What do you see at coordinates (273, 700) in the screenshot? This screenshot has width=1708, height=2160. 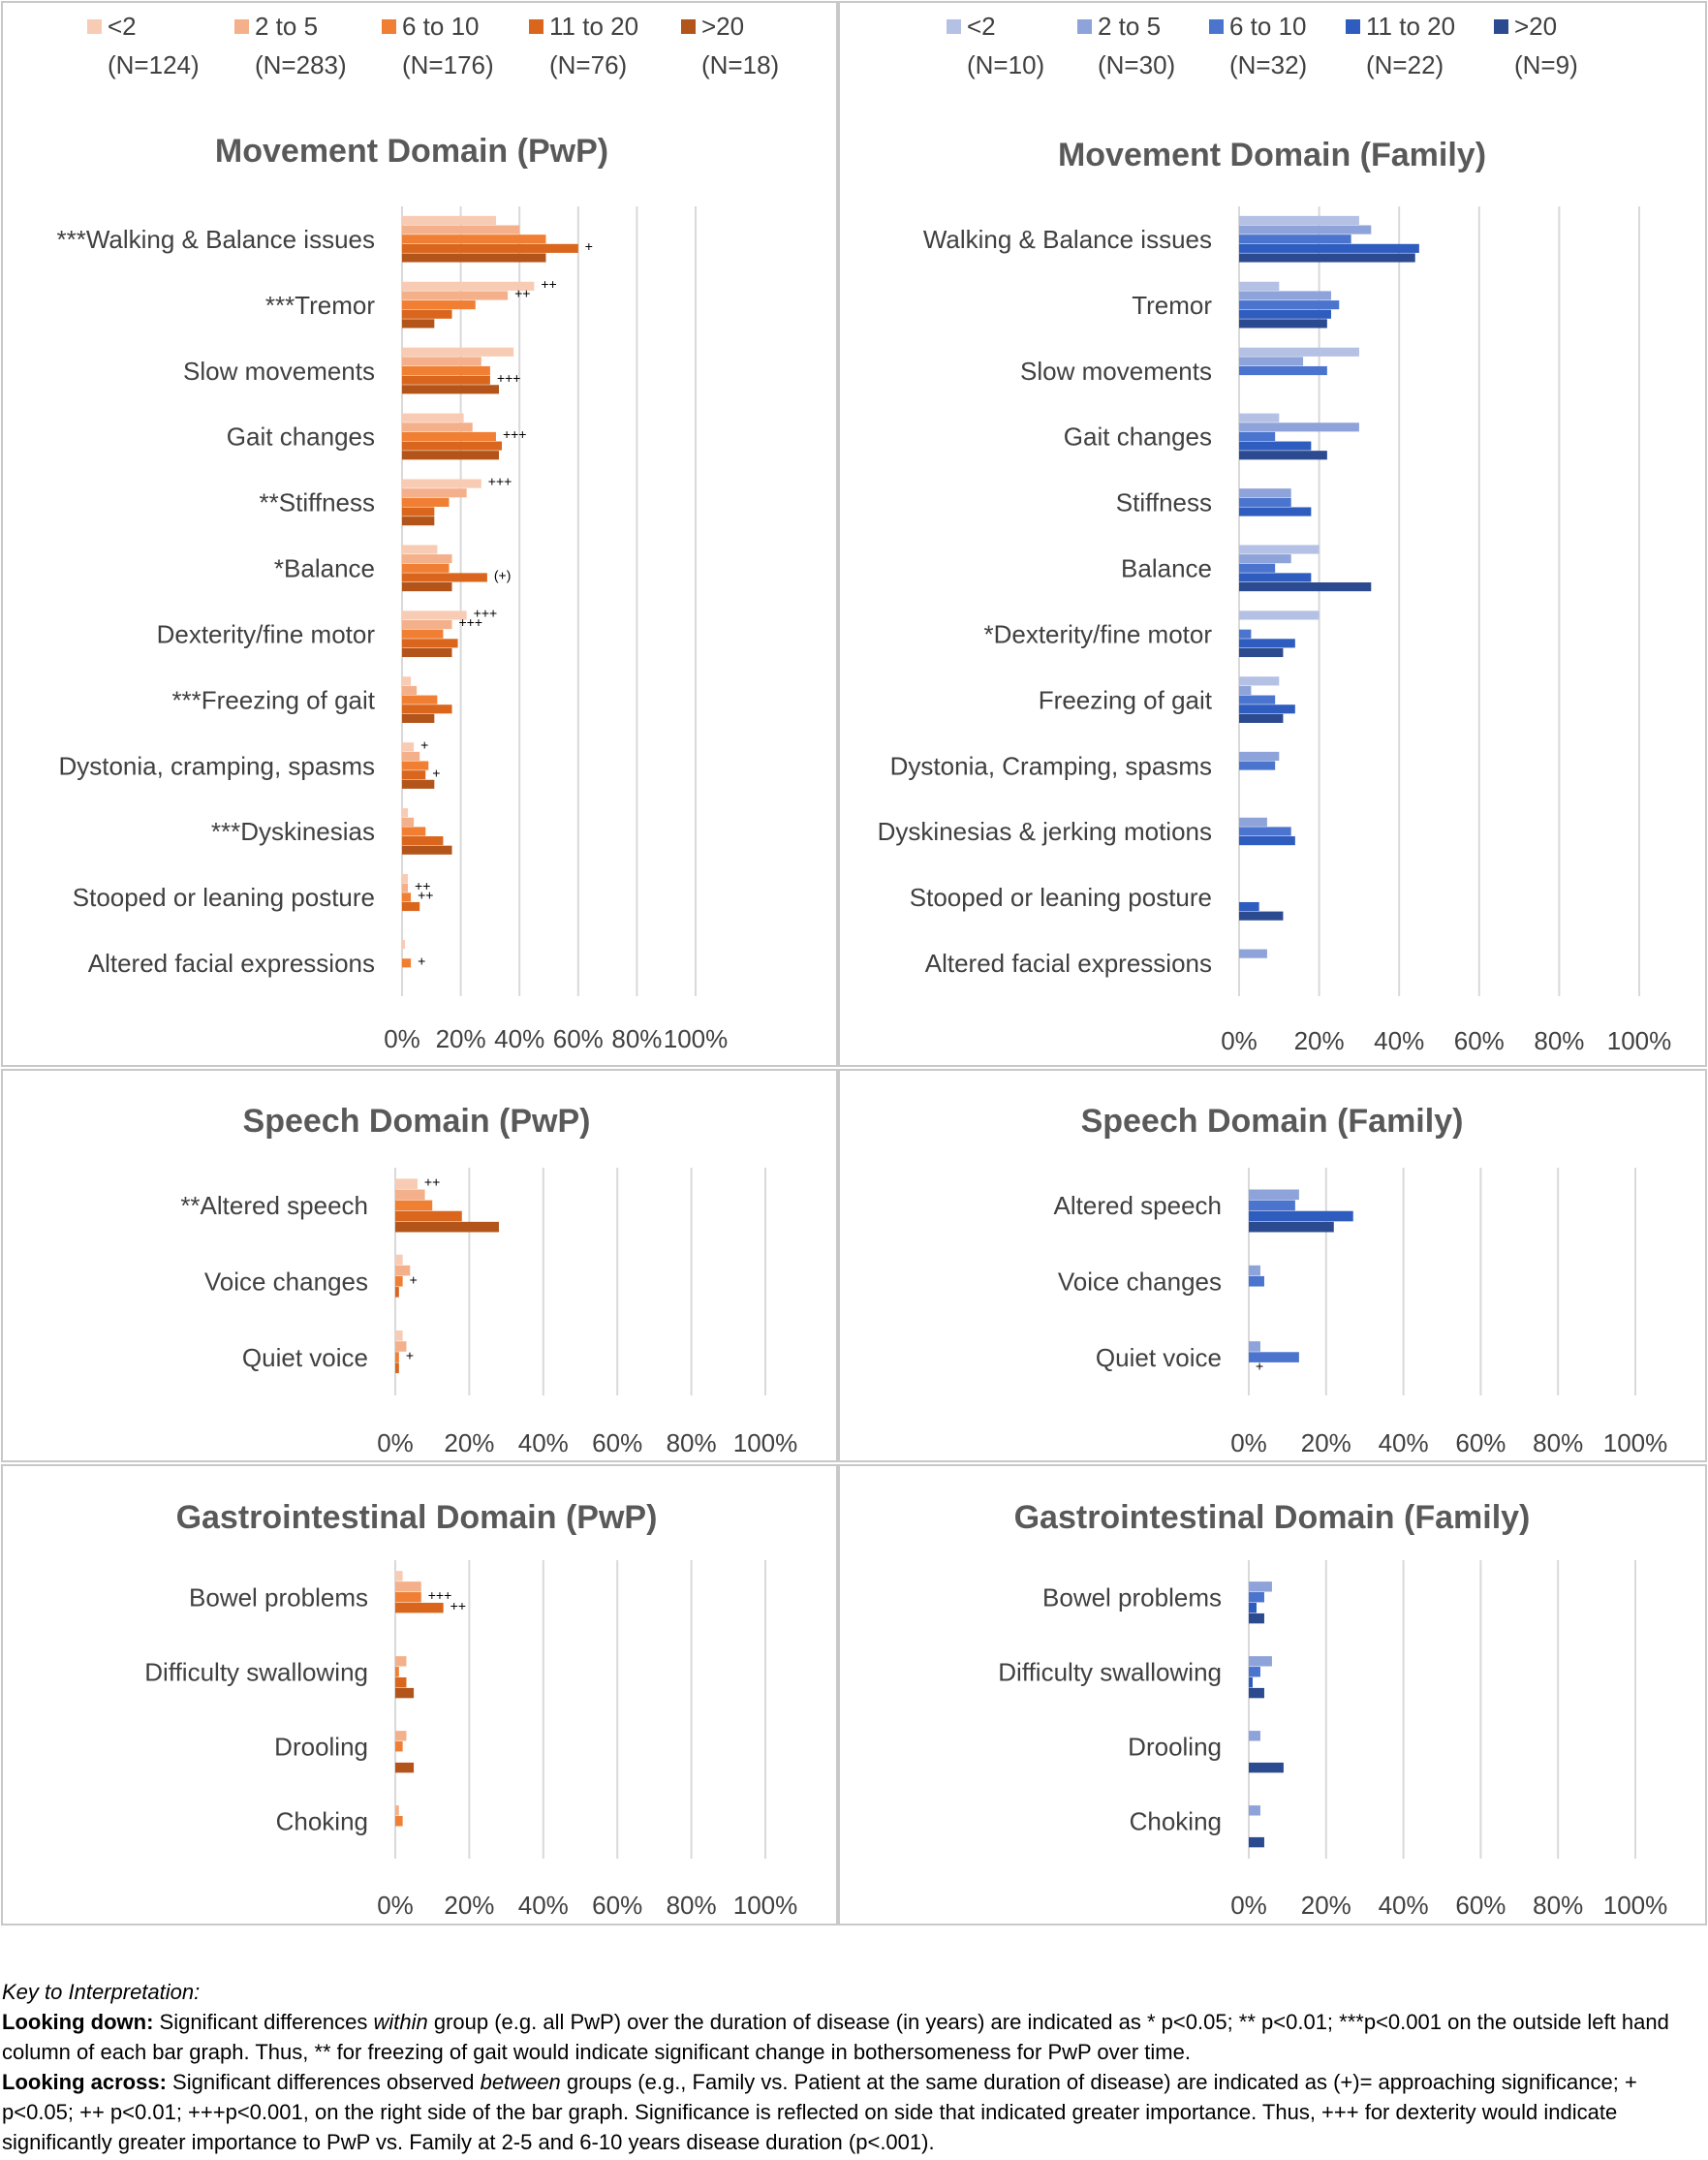 I see `movement-pwp-category-label-8: ***Freezing of gait` at bounding box center [273, 700].